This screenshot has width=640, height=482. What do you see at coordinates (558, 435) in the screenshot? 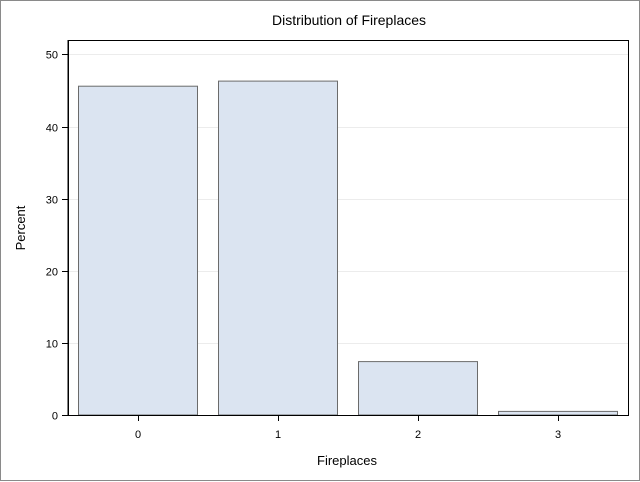
I see `x-tick-label: 3` at bounding box center [558, 435].